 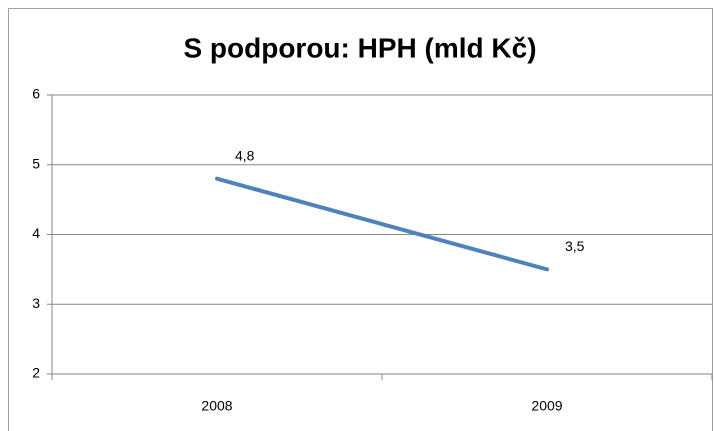 I want to click on x-tick-label: 2008, so click(x=216, y=406).